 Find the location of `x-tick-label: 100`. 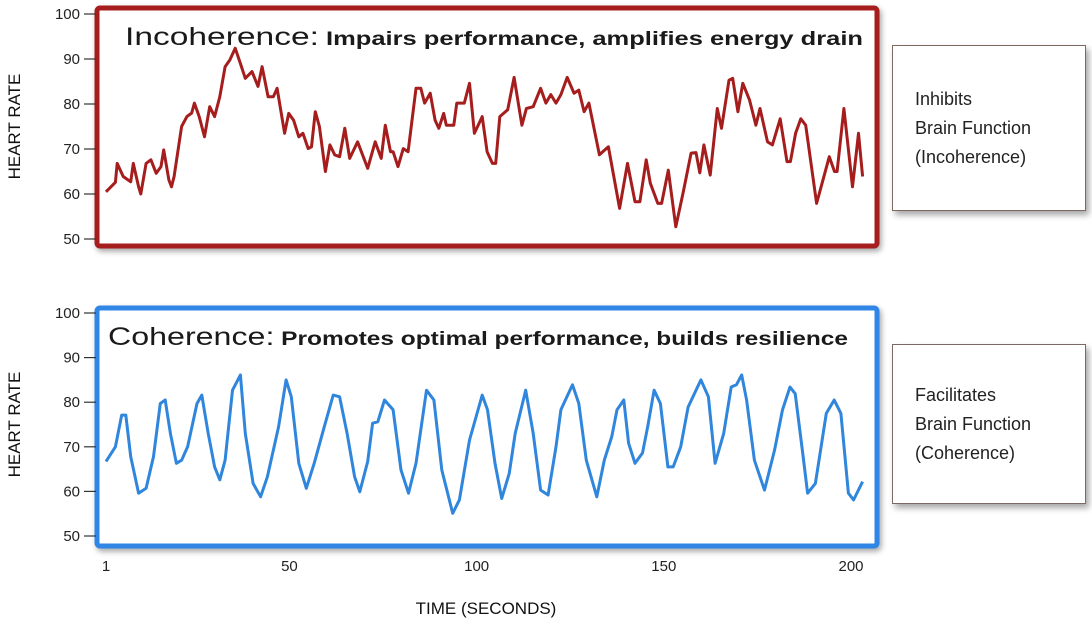

x-tick-label: 100 is located at coordinates (476, 566).